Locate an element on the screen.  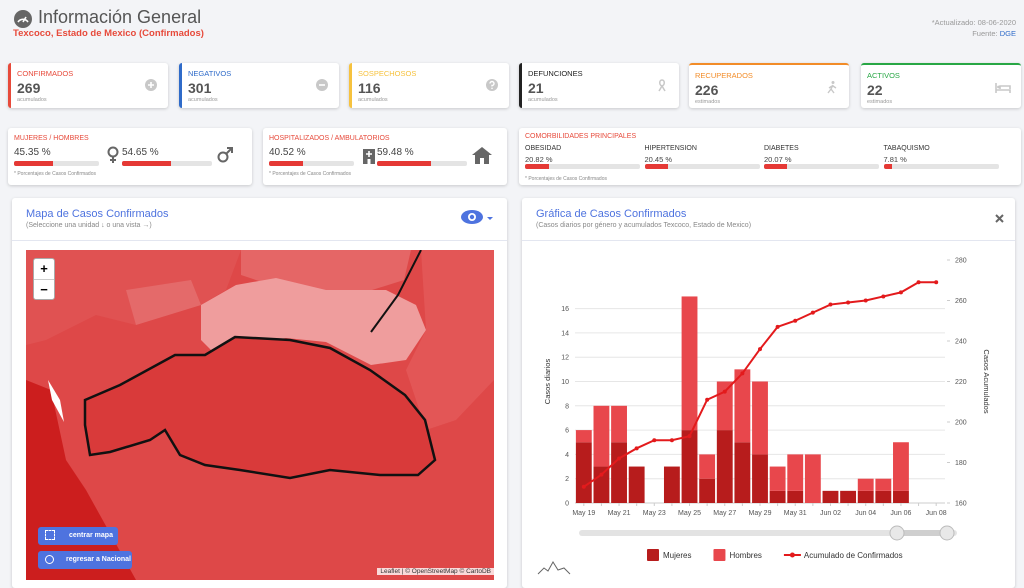
national-button: regresar a Nacional is located at coordinates (85, 560).